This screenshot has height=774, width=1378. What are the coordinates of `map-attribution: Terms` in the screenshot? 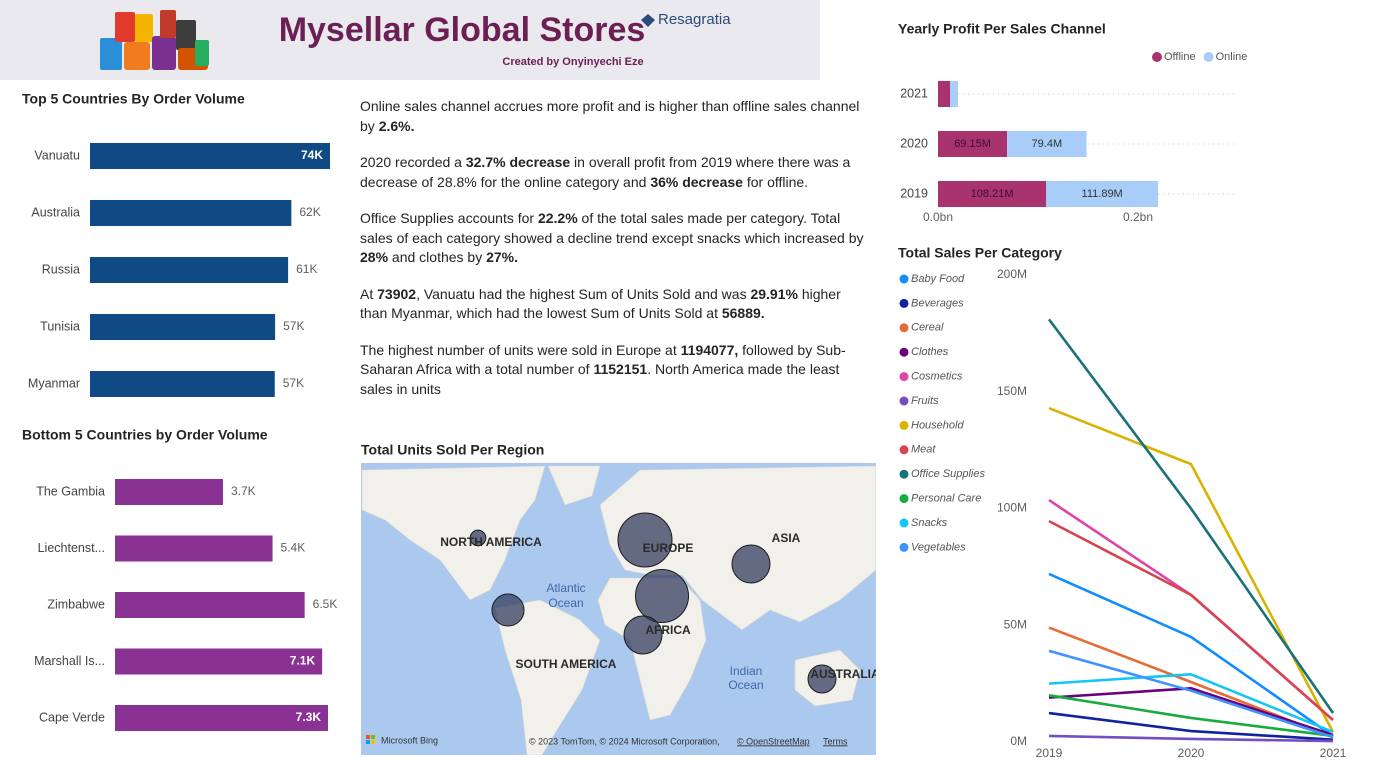 It's located at (835, 741).